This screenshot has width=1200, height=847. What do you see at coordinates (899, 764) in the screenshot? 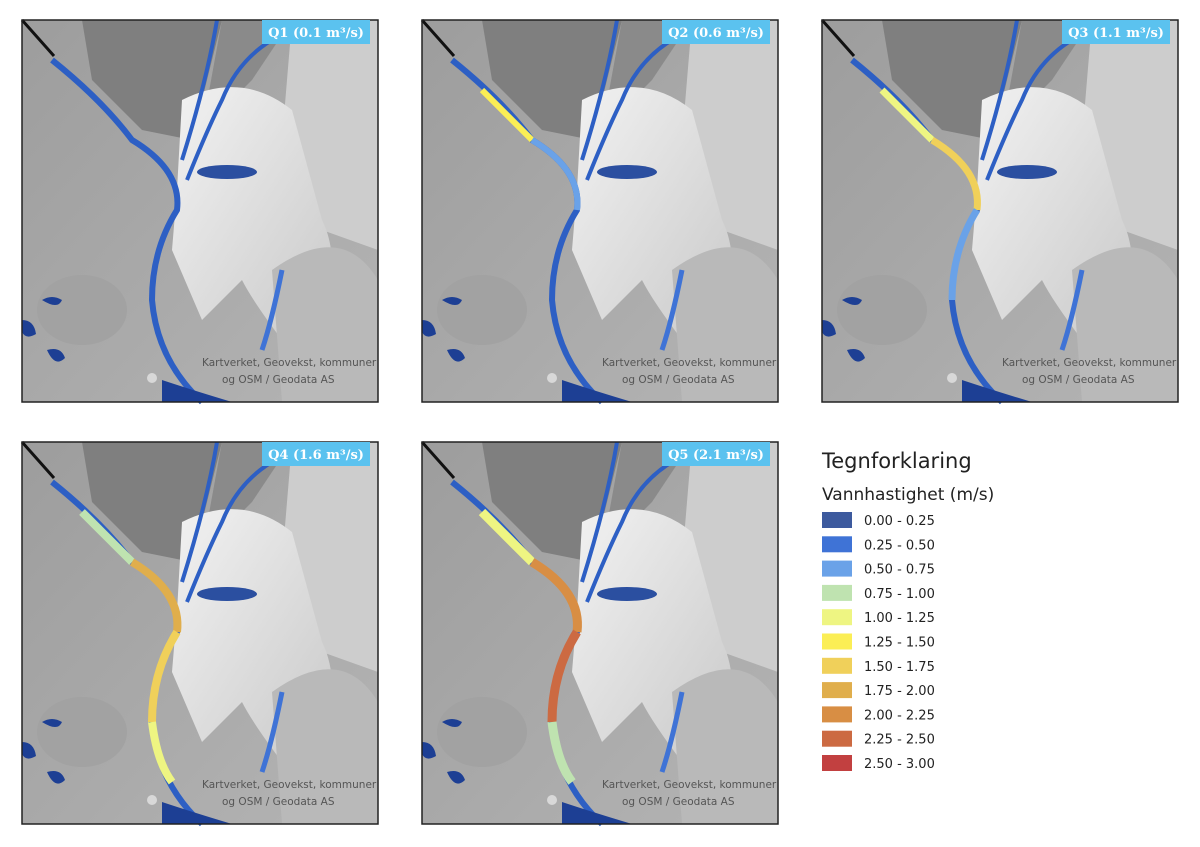
I see `legend-label: 2.50 - 3.00` at bounding box center [899, 764].